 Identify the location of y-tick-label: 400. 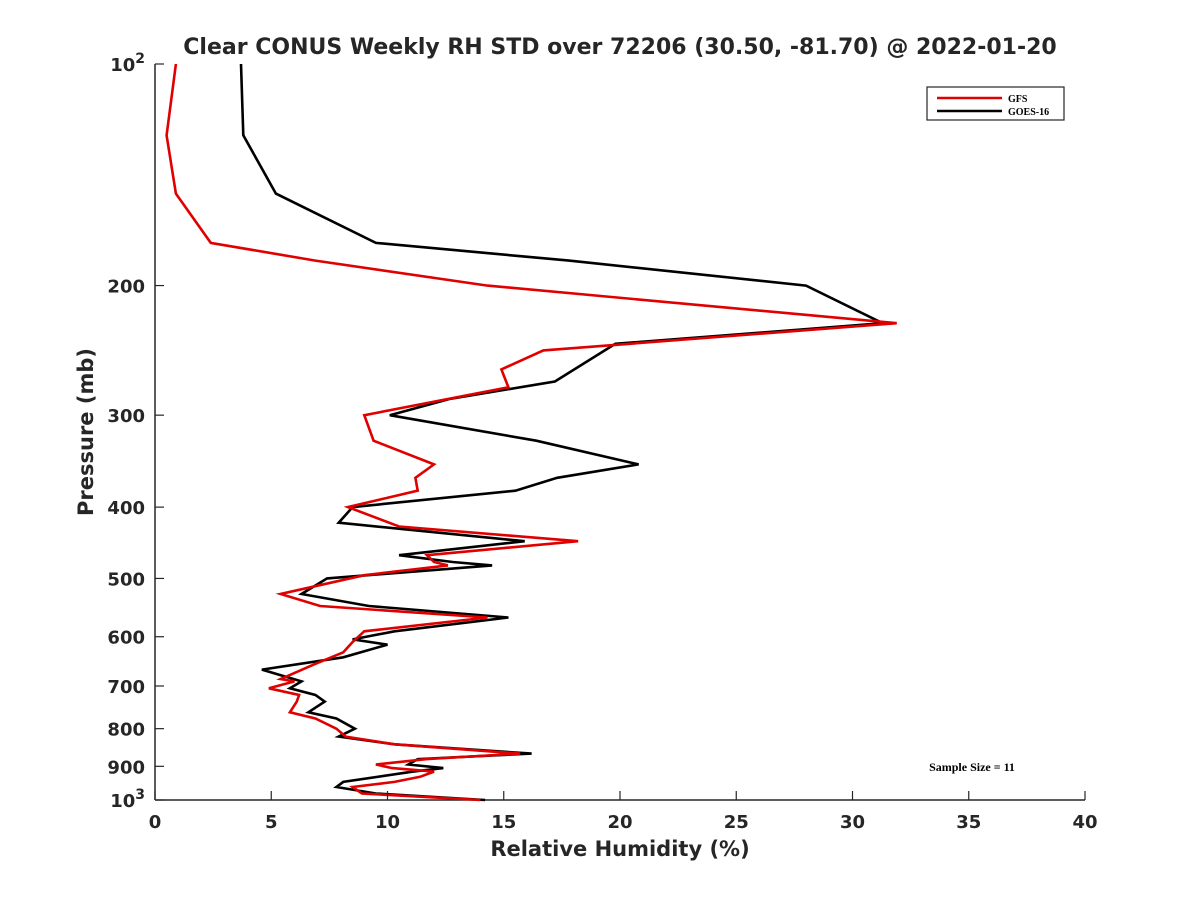
(126, 508).